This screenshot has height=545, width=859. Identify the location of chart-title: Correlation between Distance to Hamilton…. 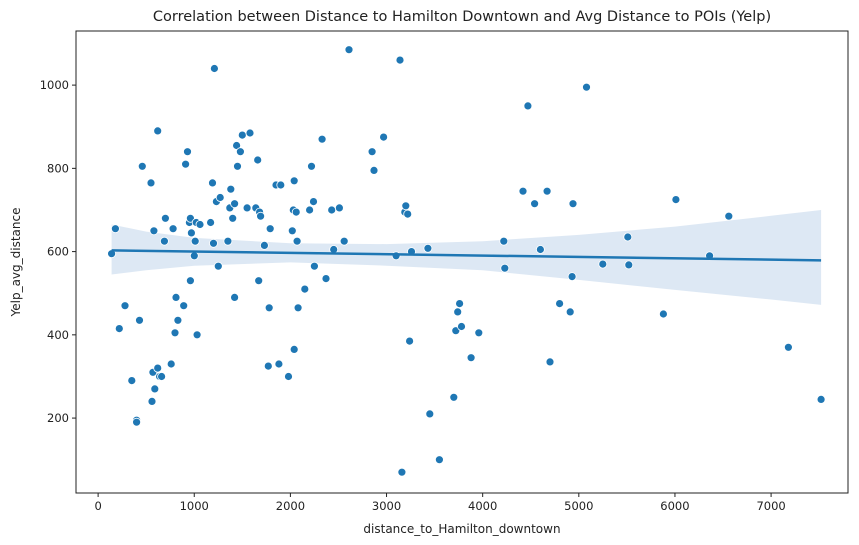
(462, 17).